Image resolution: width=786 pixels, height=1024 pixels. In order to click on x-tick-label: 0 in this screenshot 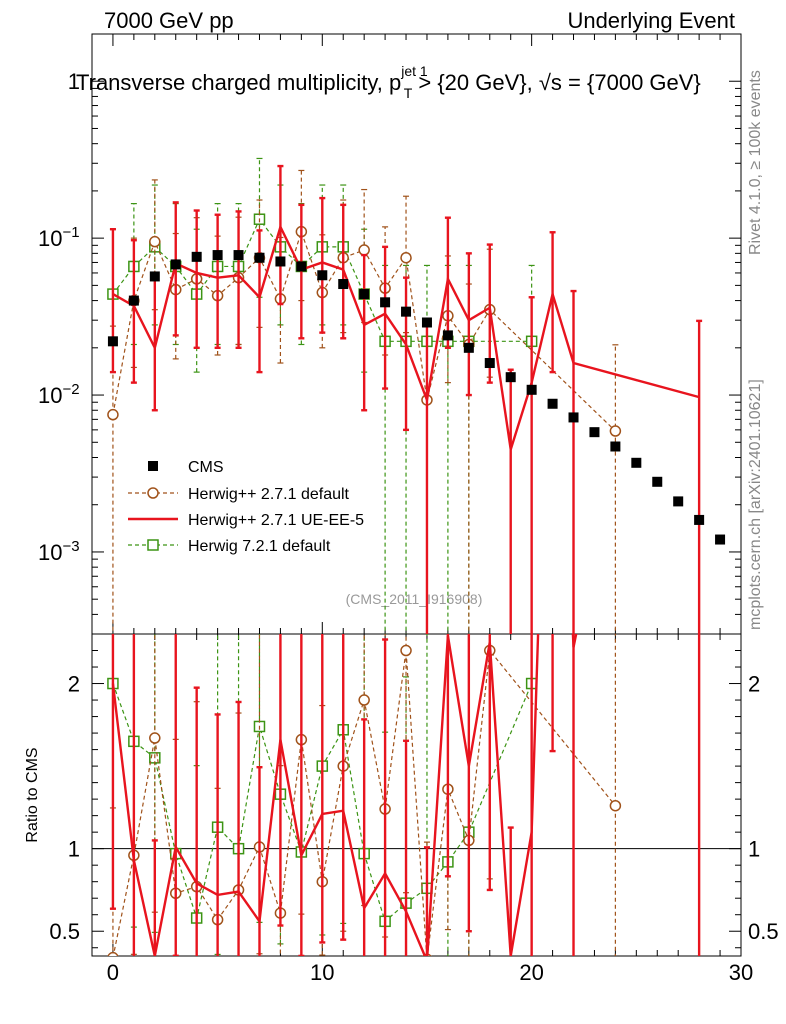, I will do `click(113, 972)`.